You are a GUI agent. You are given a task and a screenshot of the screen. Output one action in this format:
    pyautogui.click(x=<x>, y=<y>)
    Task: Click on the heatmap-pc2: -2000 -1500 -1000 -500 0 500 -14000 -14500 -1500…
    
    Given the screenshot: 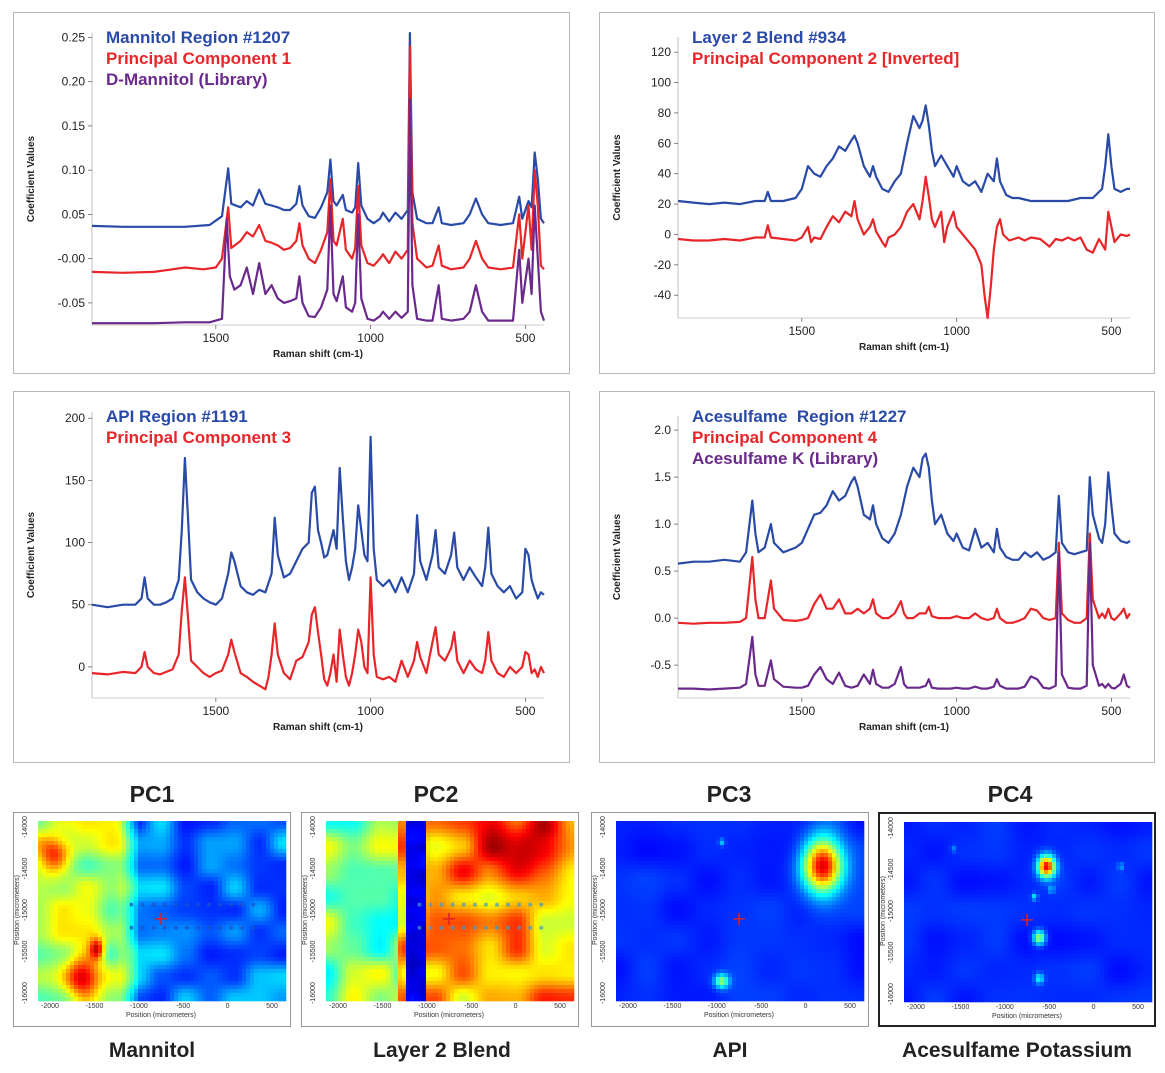 What is the action you would take?
    pyautogui.click(x=438, y=917)
    